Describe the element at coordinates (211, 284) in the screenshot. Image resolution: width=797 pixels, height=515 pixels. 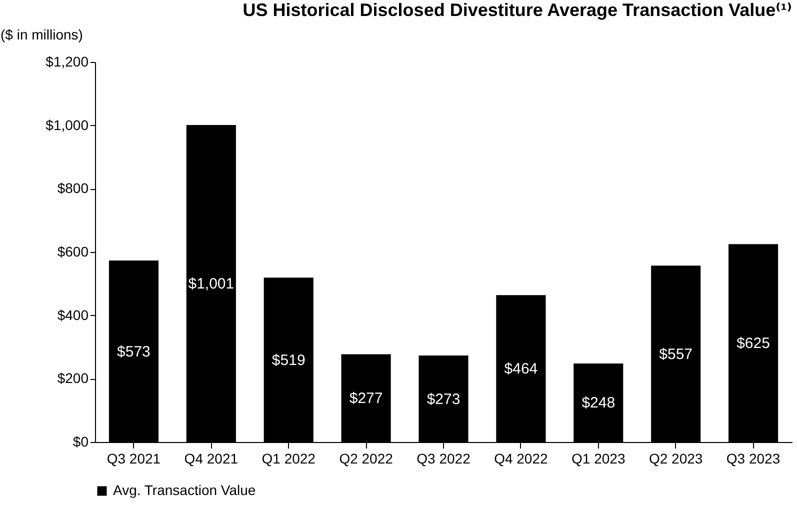
I see `data-label: $1,001` at that location.